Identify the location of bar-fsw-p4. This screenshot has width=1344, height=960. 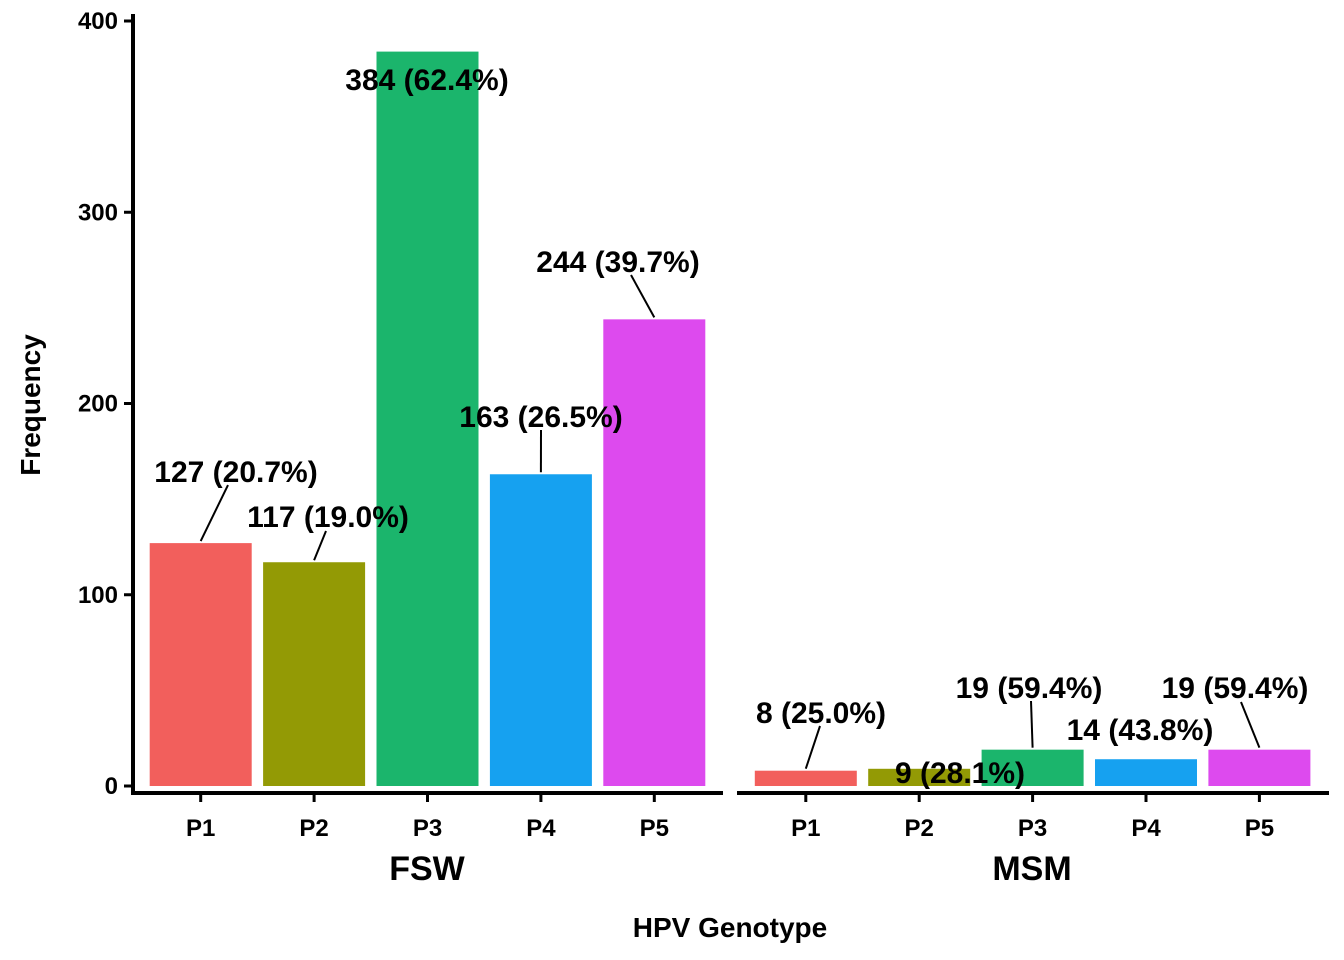
(540, 630).